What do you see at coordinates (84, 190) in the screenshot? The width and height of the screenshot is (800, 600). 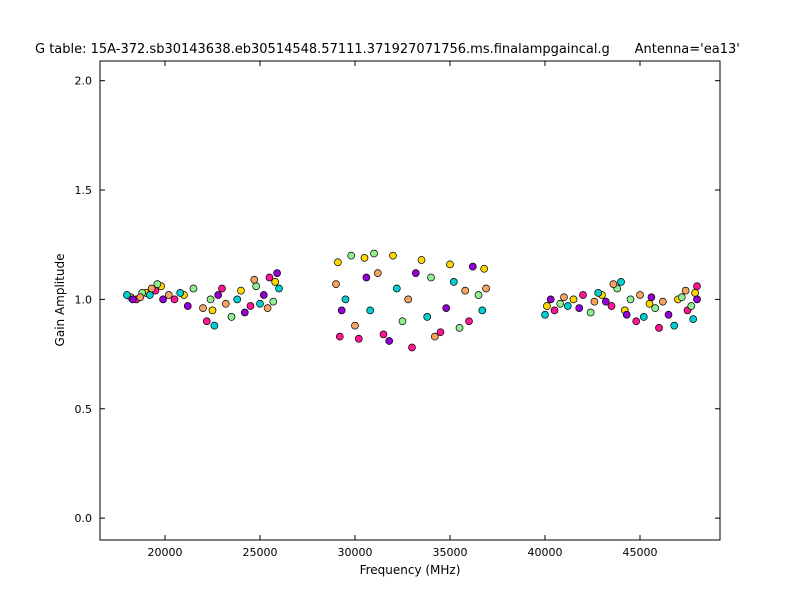 I see `y-tick-label: 1.5` at bounding box center [84, 190].